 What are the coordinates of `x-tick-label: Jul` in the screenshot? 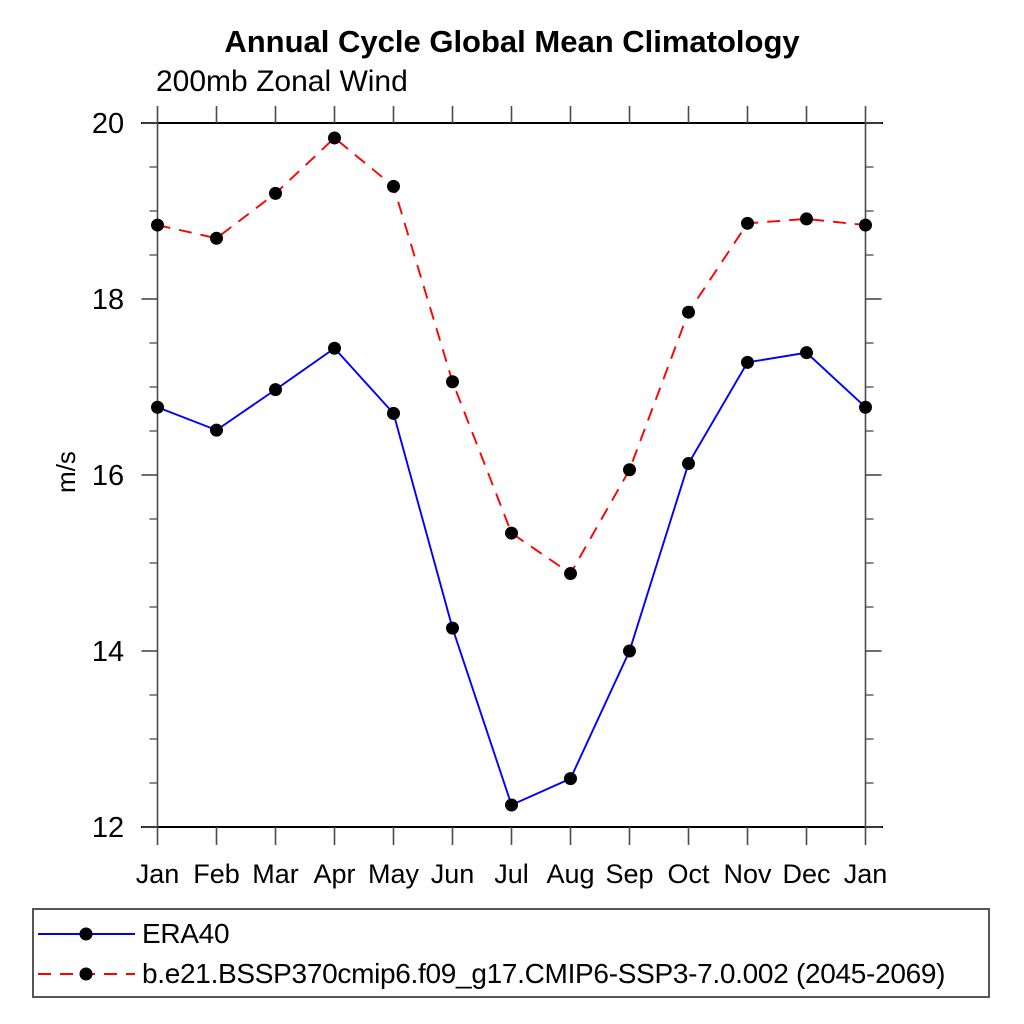 It's located at (511, 874).